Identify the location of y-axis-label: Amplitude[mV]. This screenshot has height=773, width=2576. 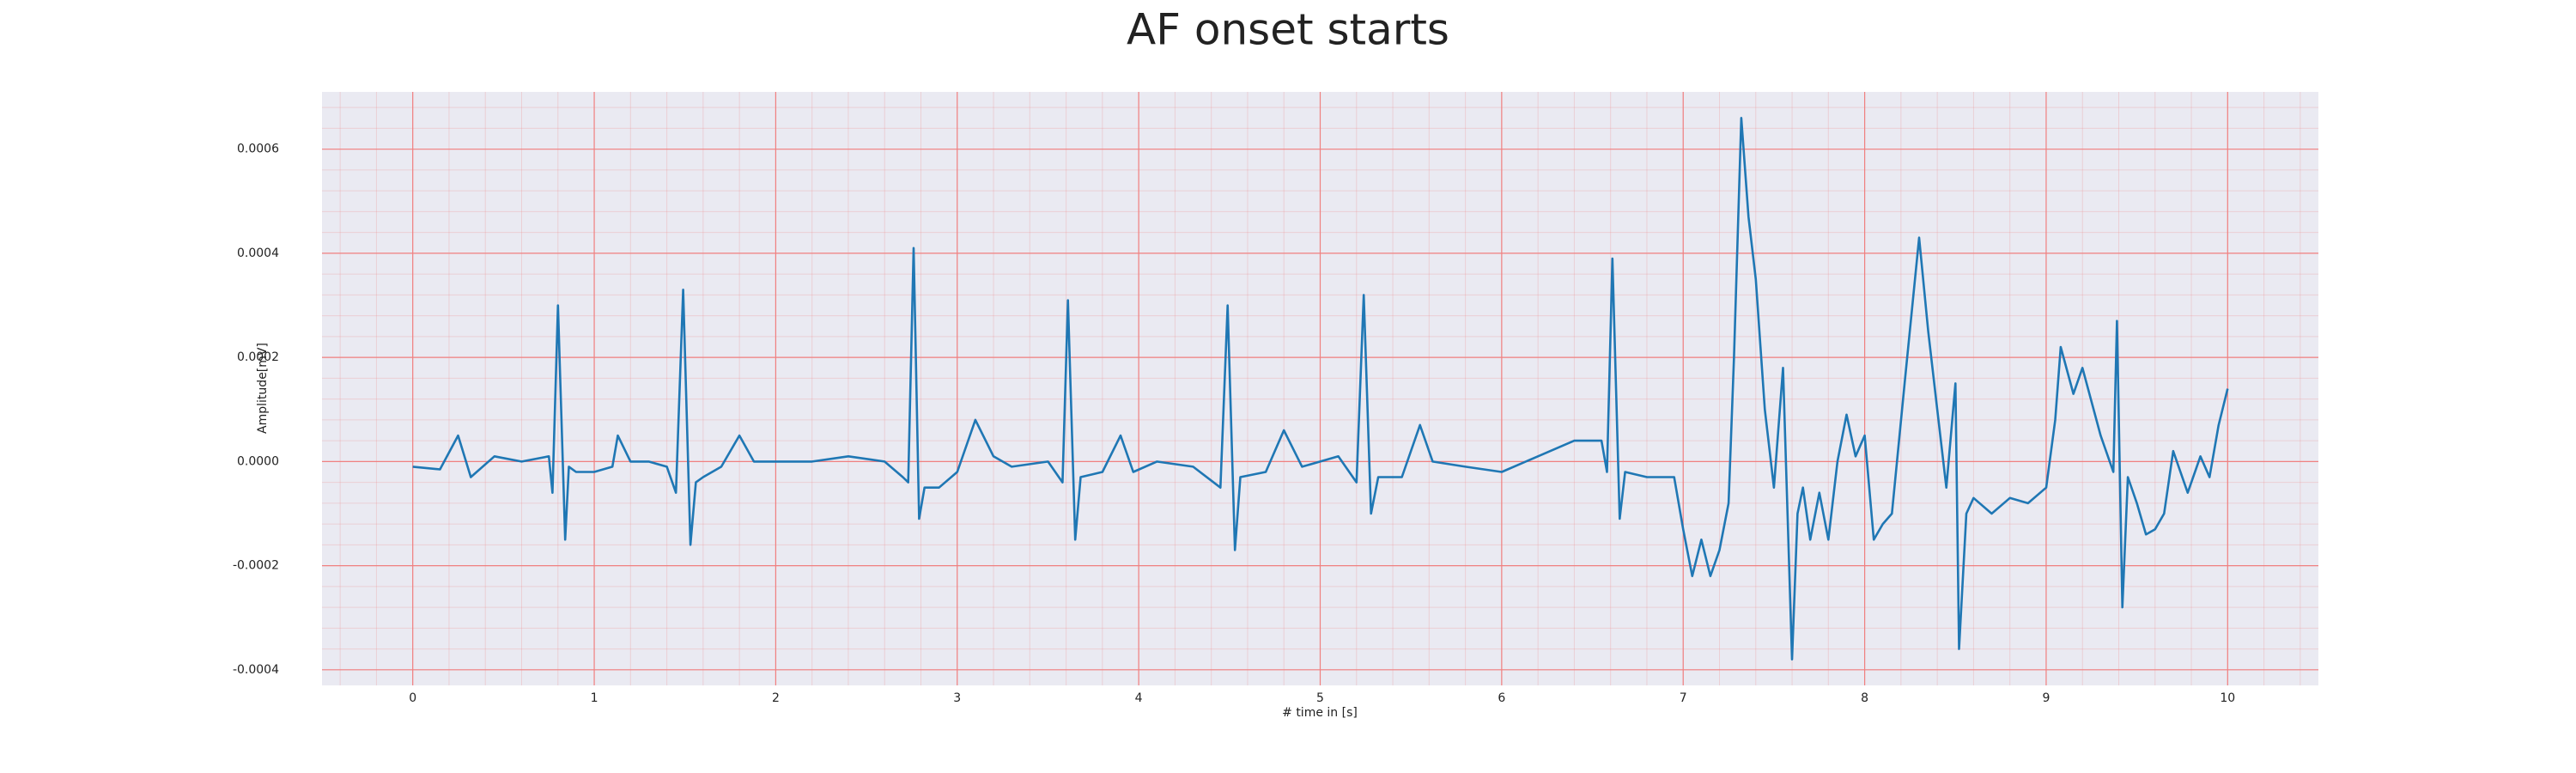
(263, 388).